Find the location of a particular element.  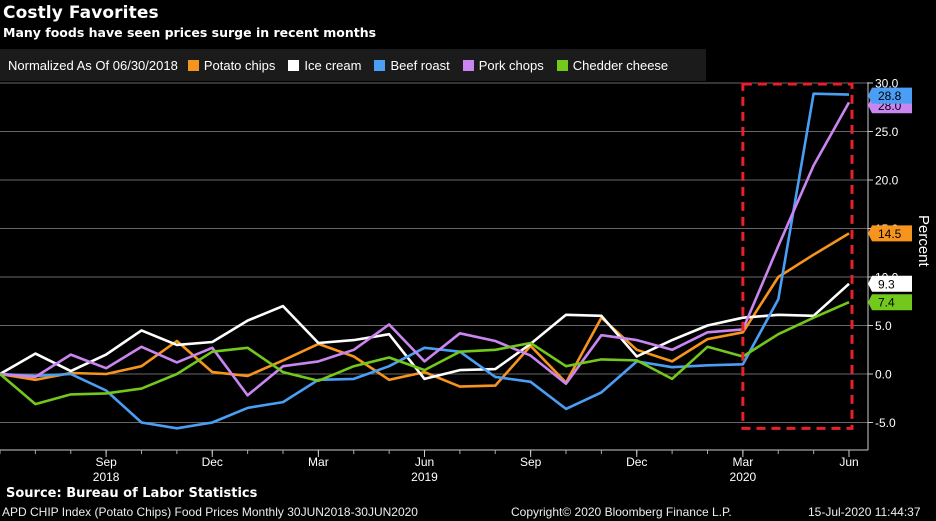

legend-item-pork-chops: Pork chops is located at coordinates (503, 65).